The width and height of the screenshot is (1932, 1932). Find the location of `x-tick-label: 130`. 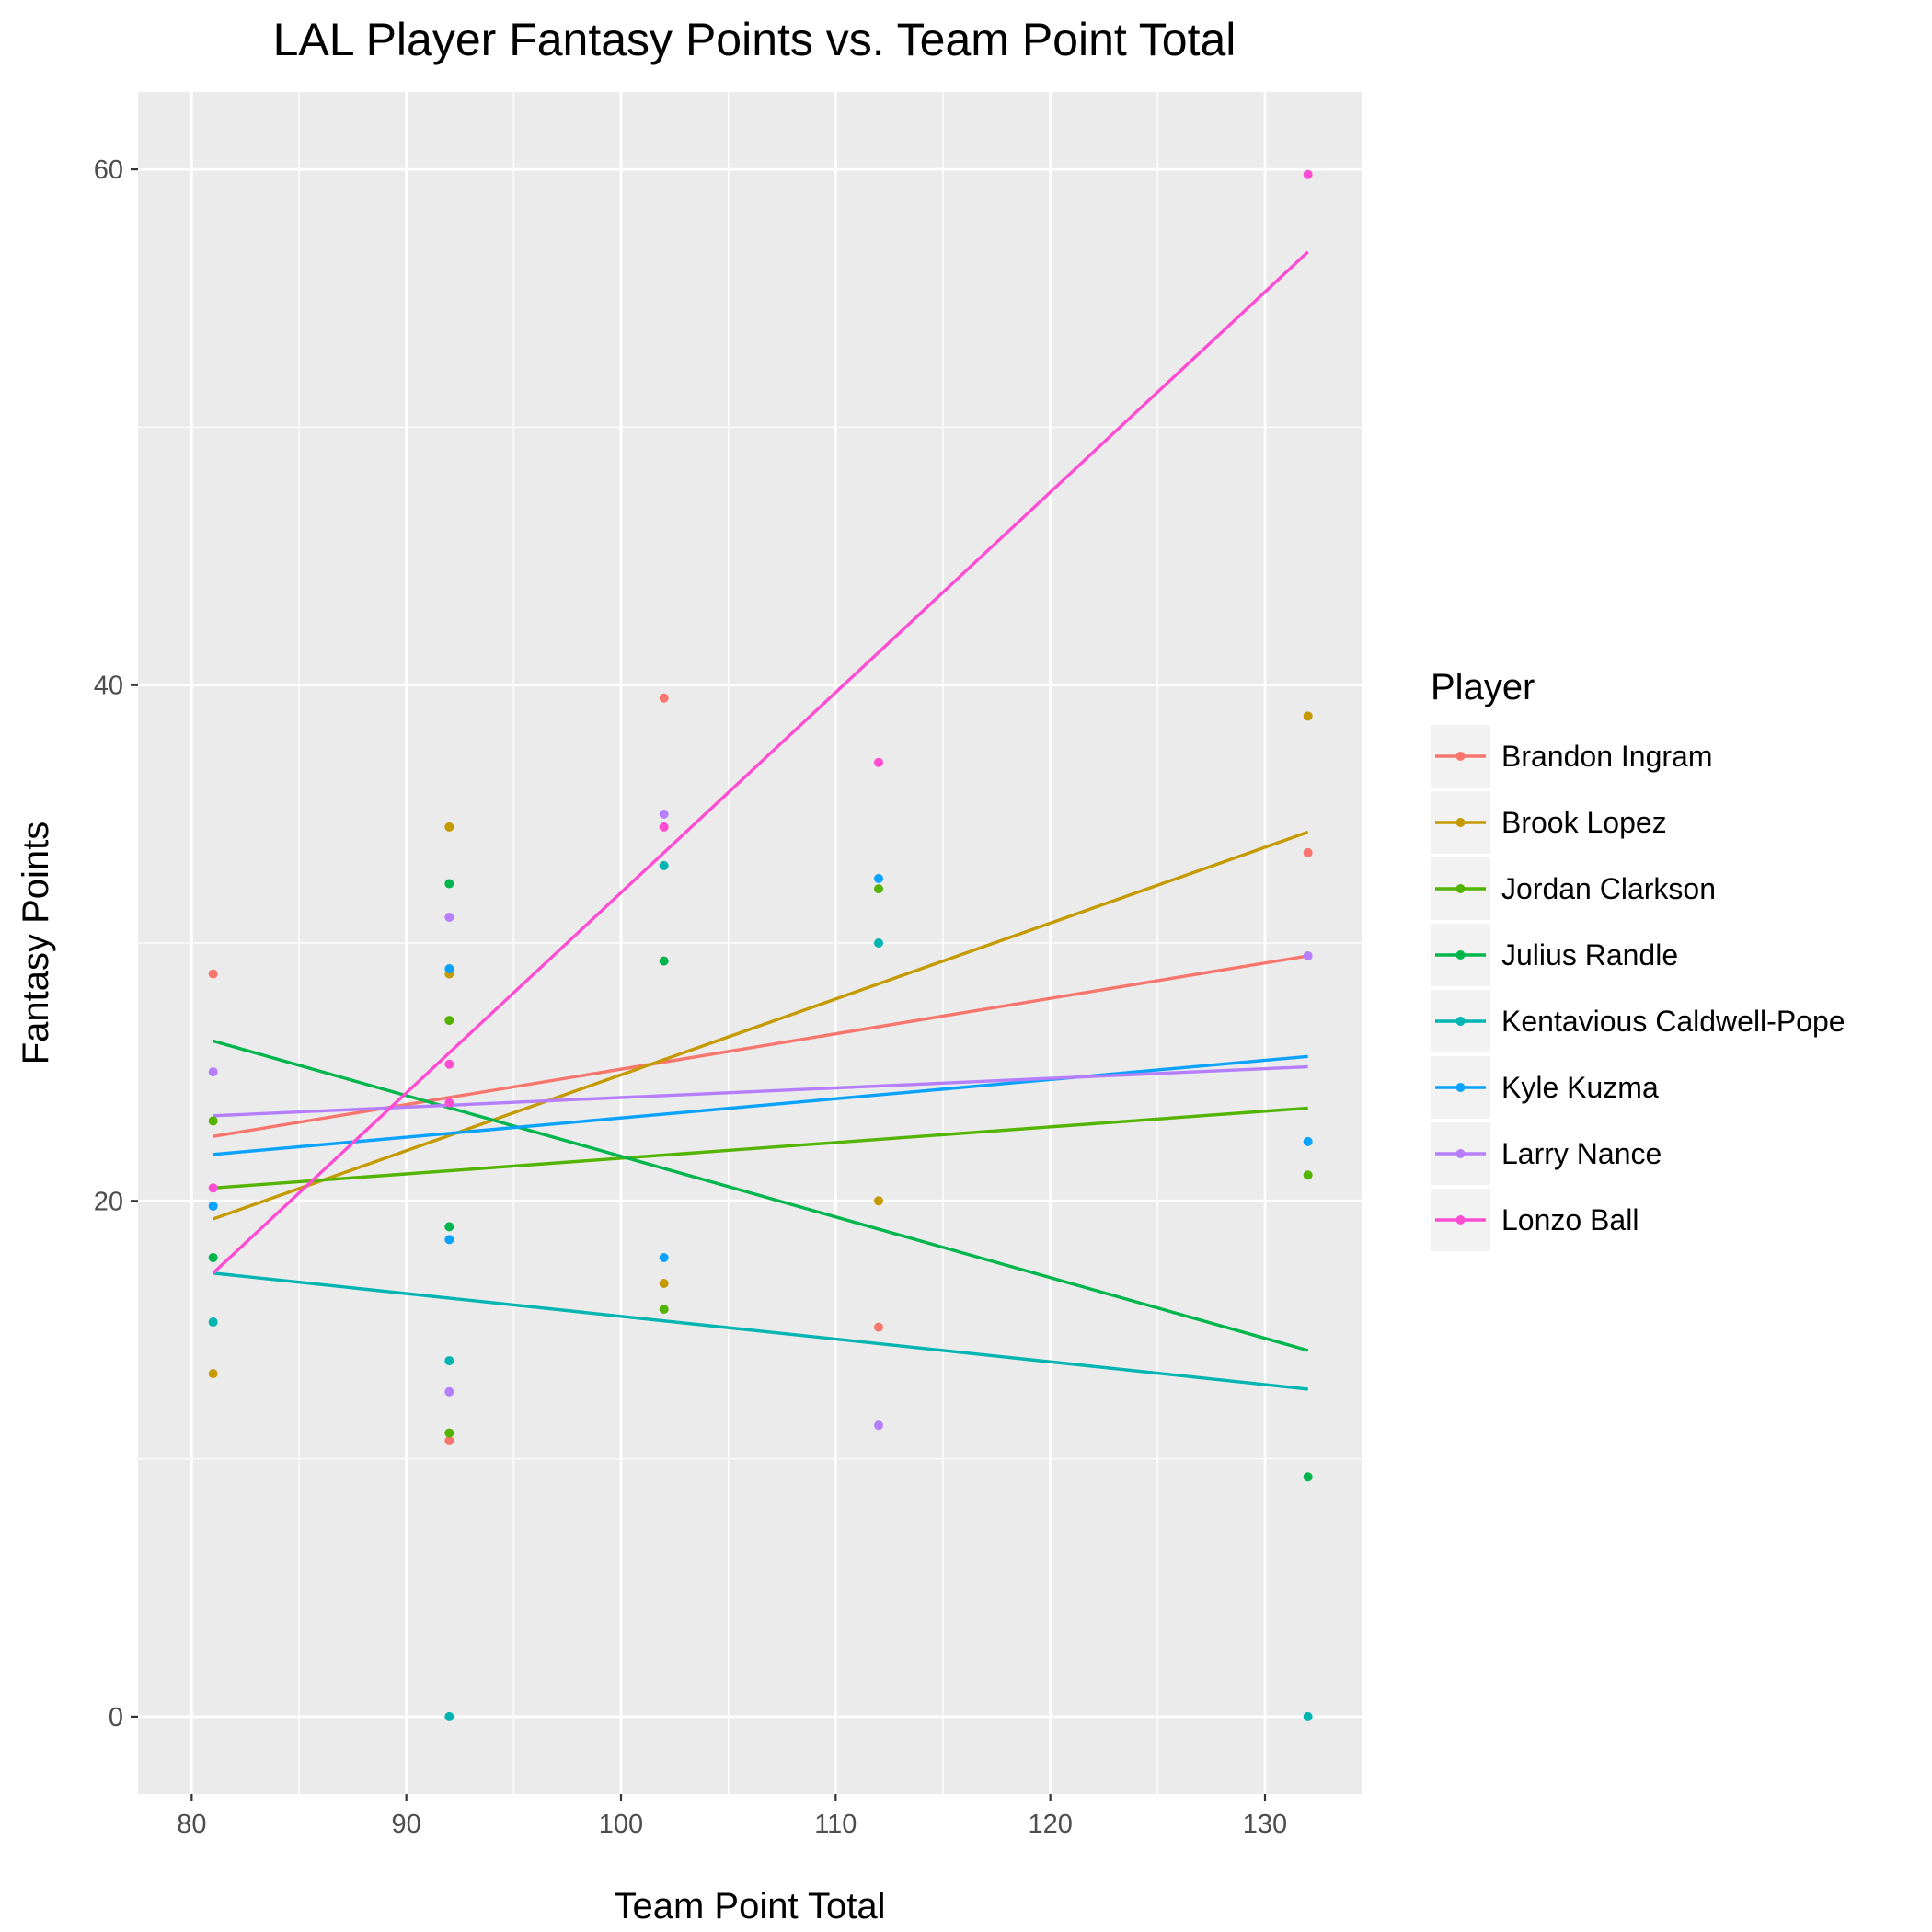

x-tick-label: 130 is located at coordinates (1265, 1824).